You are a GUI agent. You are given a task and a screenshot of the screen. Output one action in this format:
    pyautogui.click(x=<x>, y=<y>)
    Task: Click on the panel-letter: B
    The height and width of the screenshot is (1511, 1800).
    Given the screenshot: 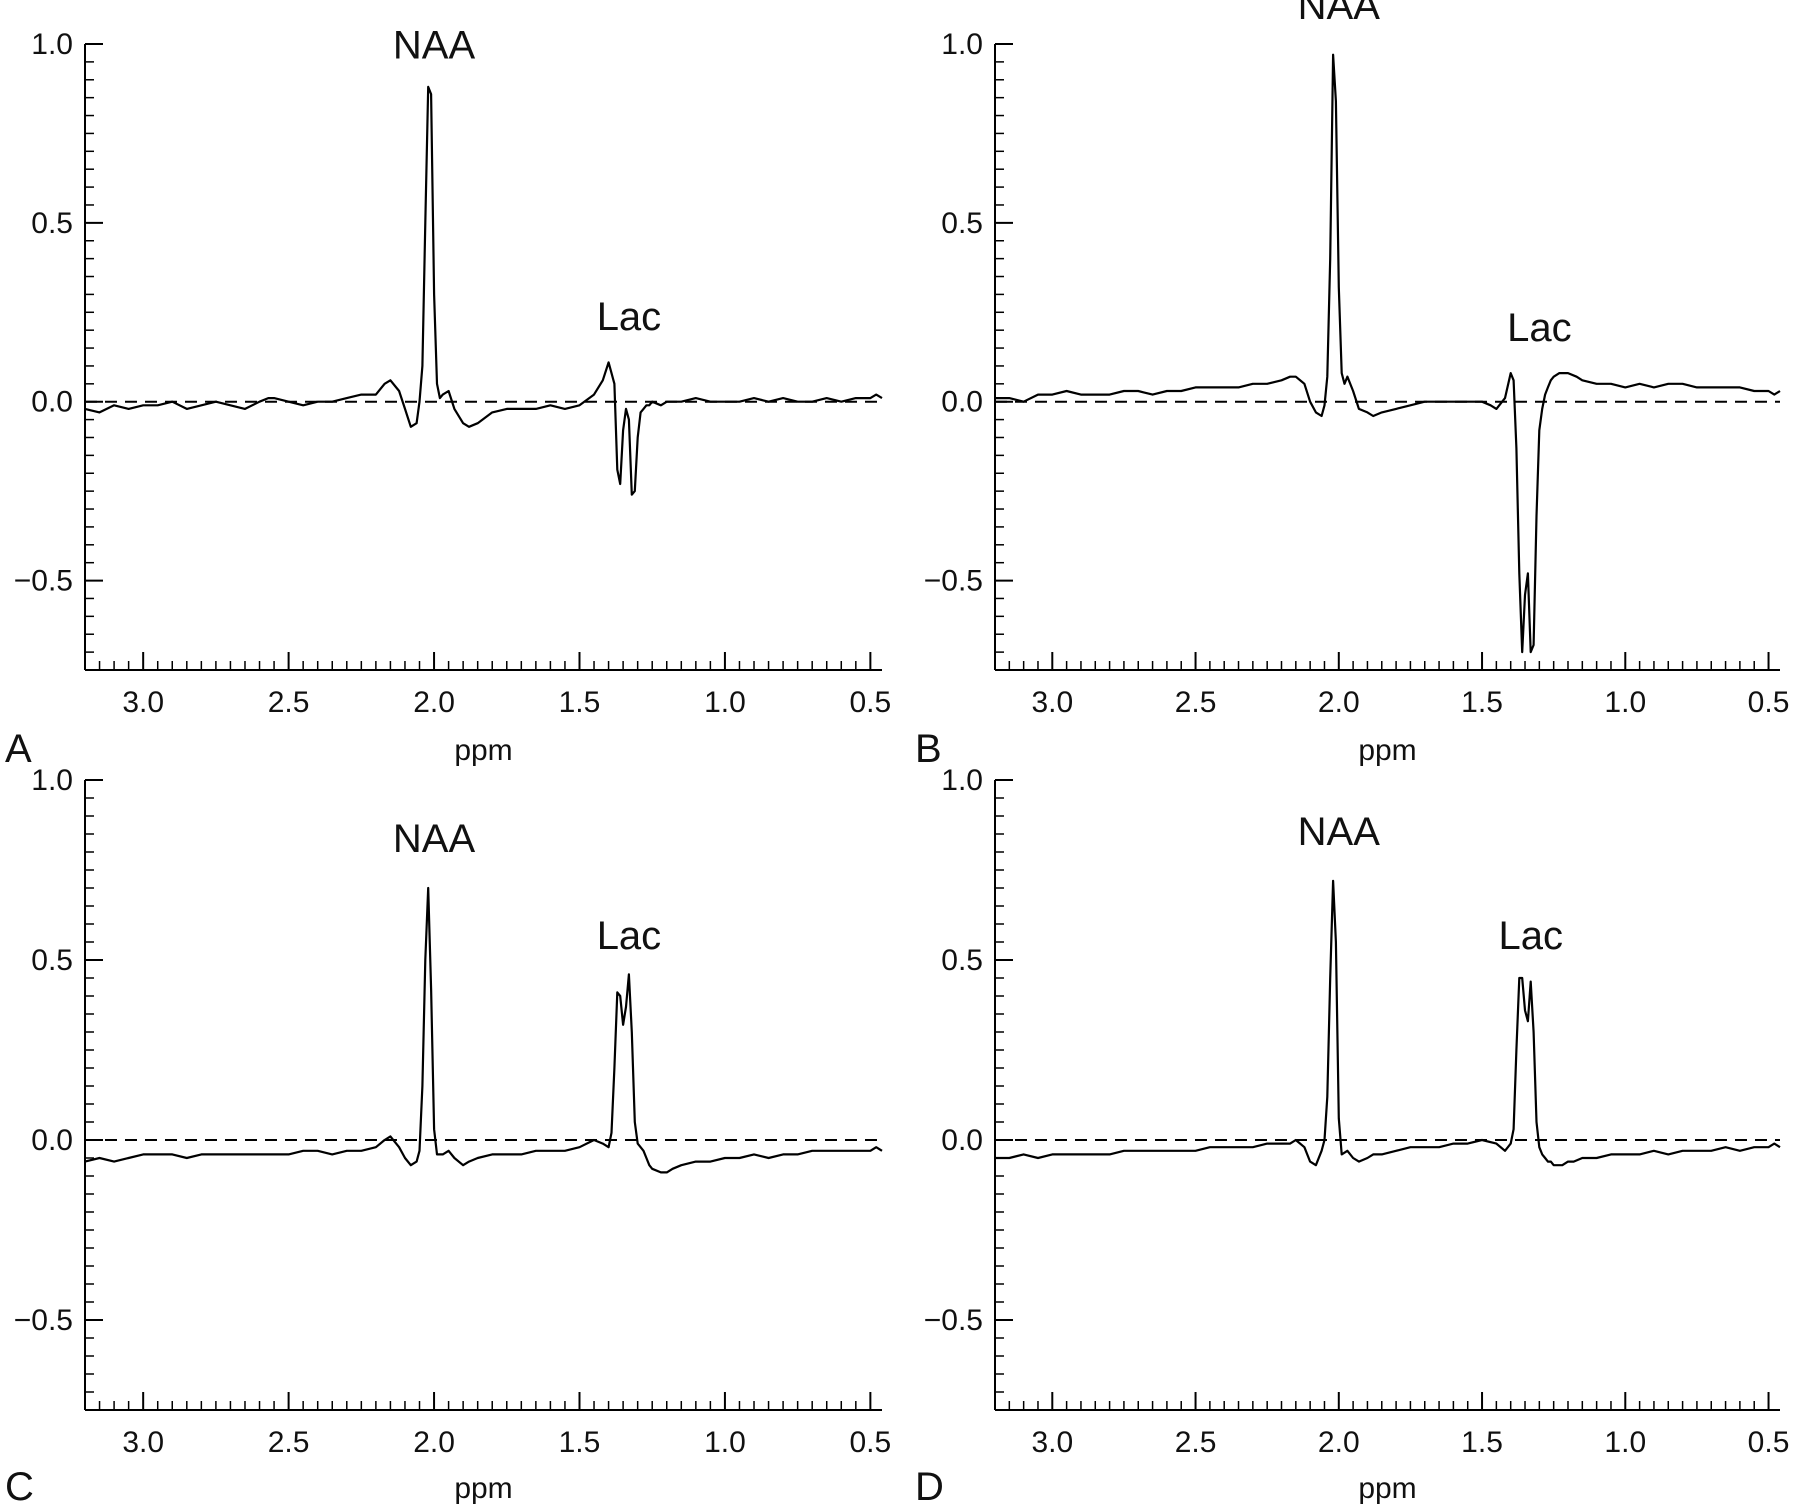 What is the action you would take?
    pyautogui.click(x=928, y=749)
    